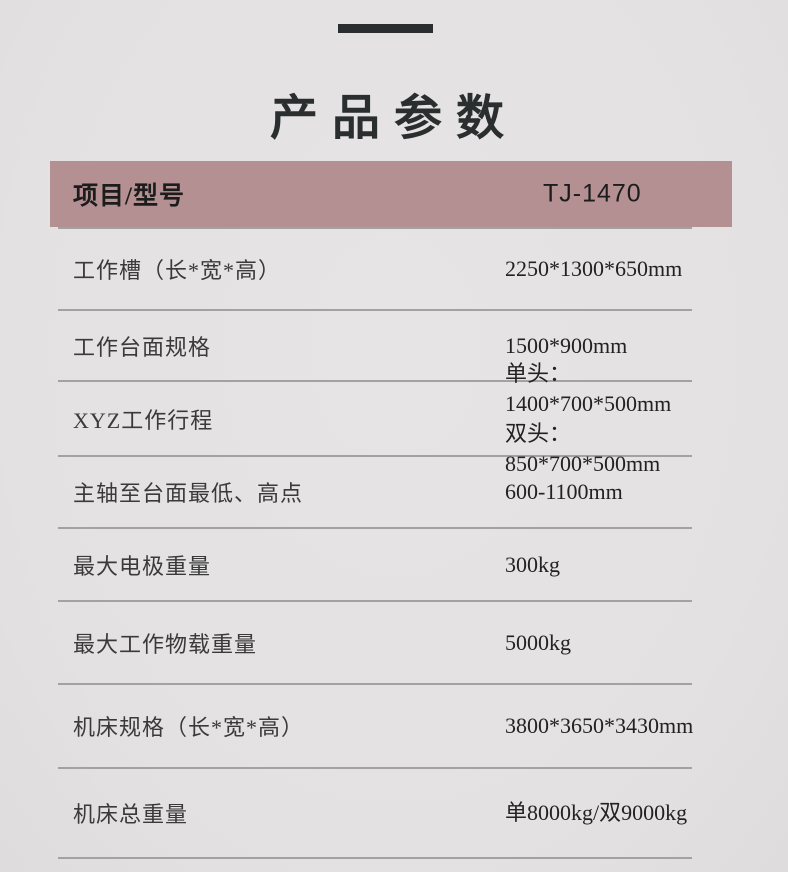 The height and width of the screenshot is (872, 788). Describe the element at coordinates (596, 812) in the screenshot. I see `spec-value: 单8000kg/双9000kg` at that location.